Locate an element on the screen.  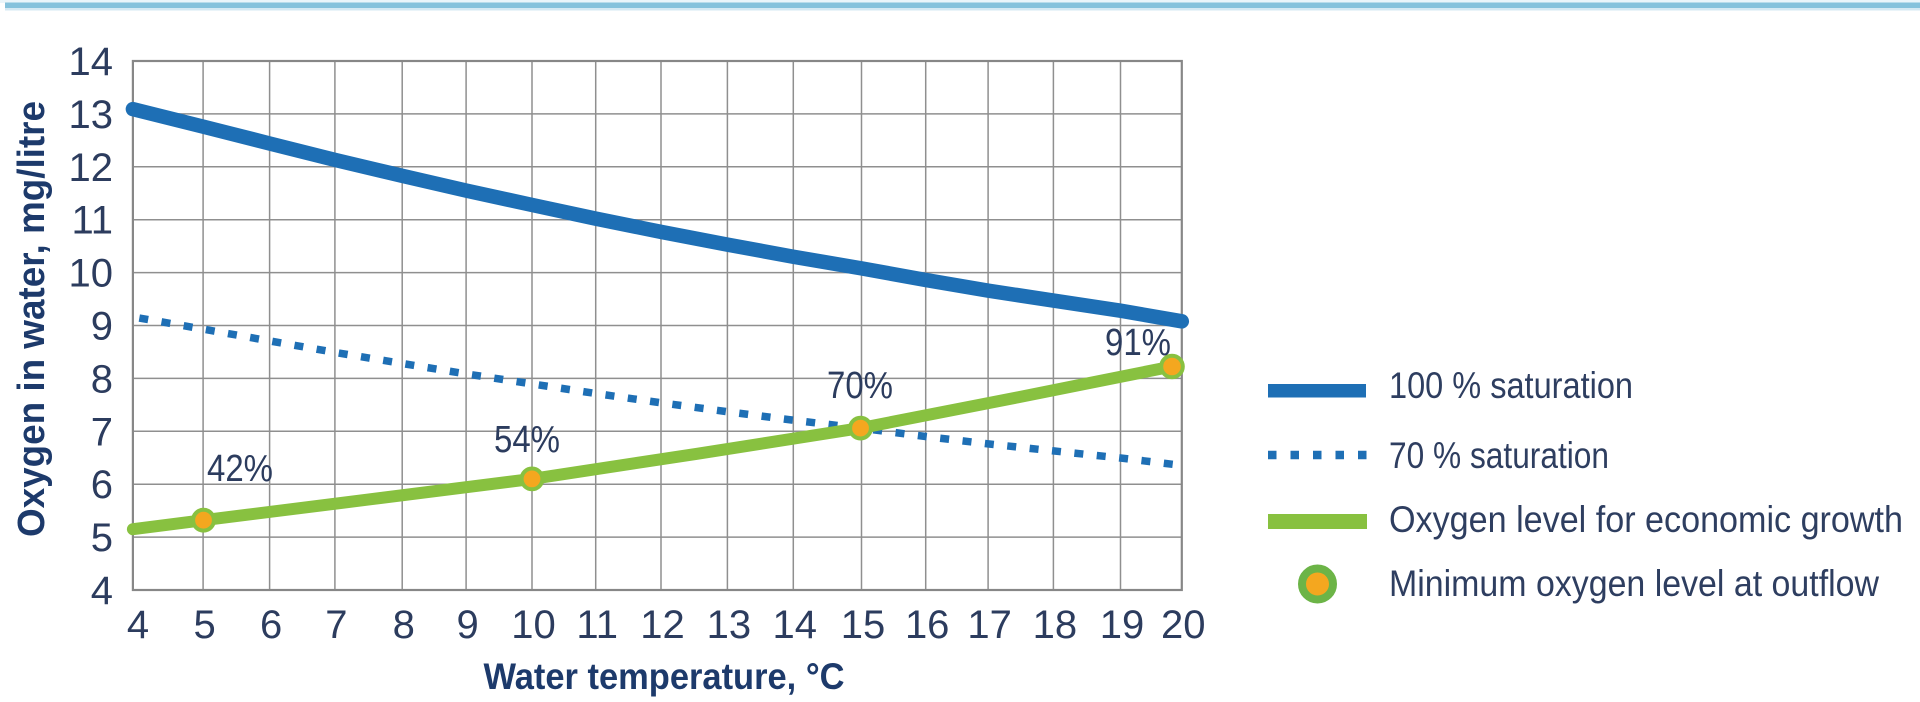
svg-text: Oxygen in water, mg/litre is located at coordinates (32, 319).